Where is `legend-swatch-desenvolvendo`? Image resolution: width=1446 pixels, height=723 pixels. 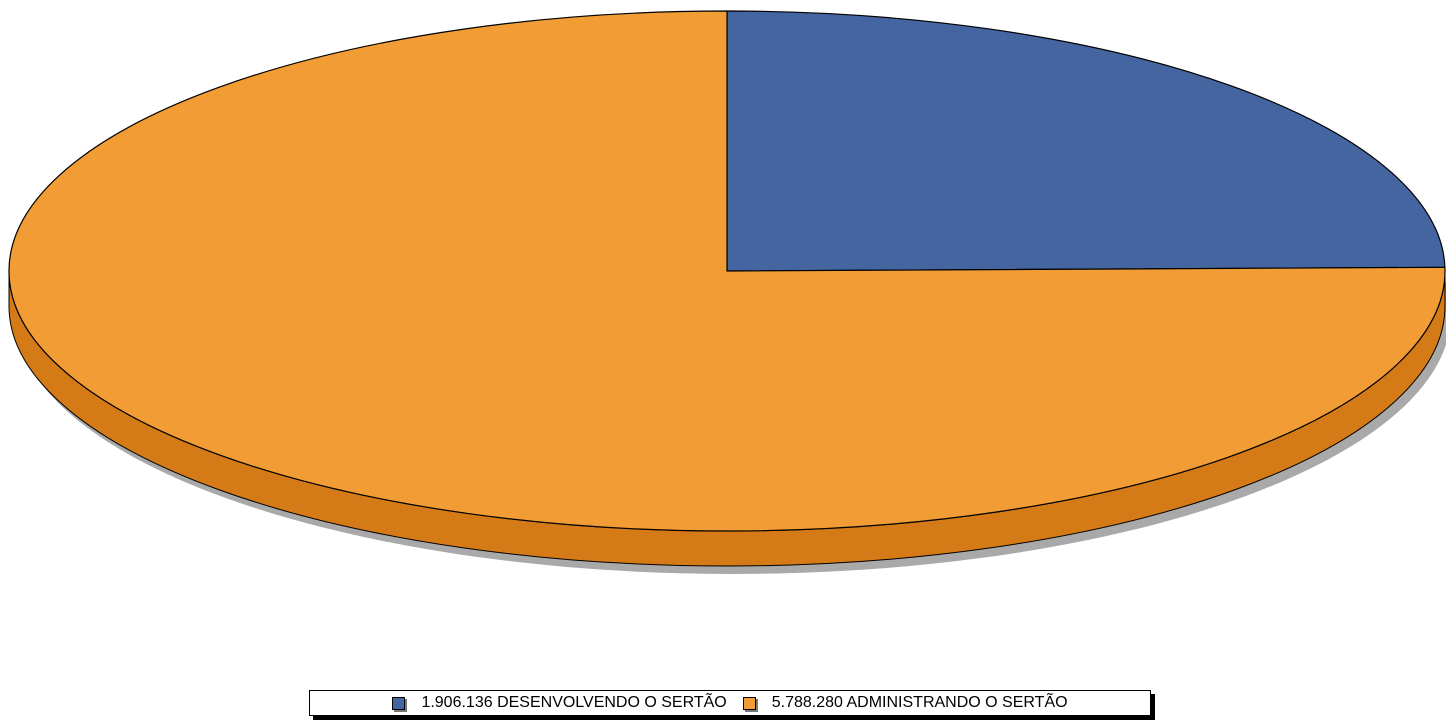
legend-swatch-desenvolvendo is located at coordinates (399, 703).